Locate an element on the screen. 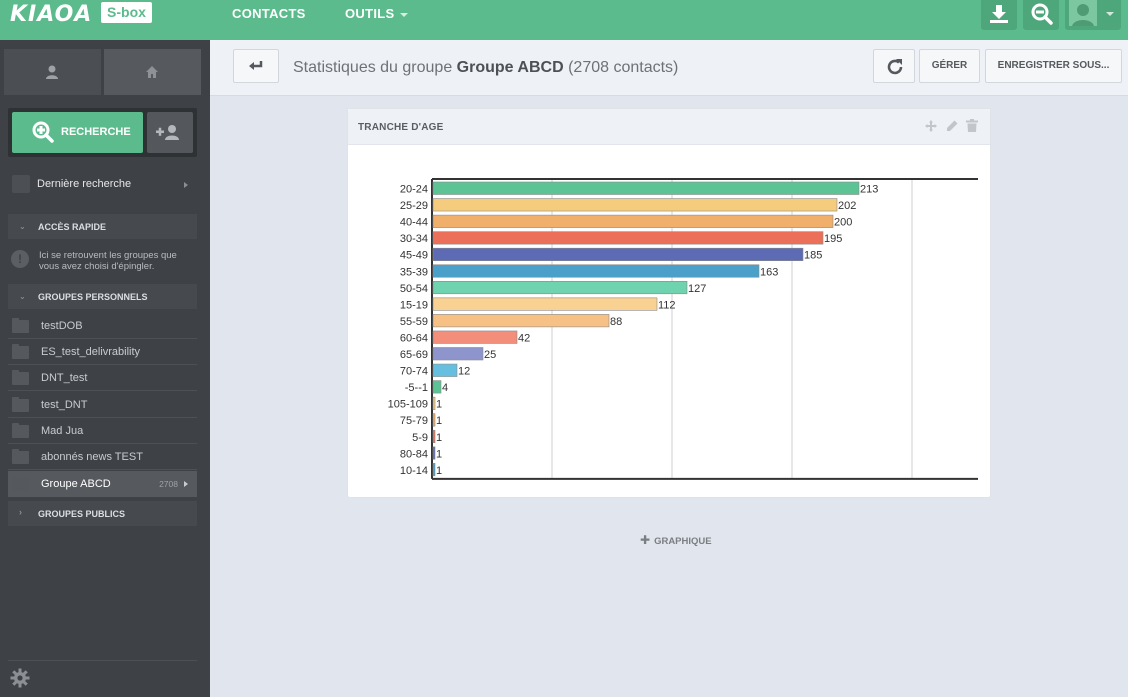 This screenshot has width=1128, height=697. refresh-button is located at coordinates (894, 66).